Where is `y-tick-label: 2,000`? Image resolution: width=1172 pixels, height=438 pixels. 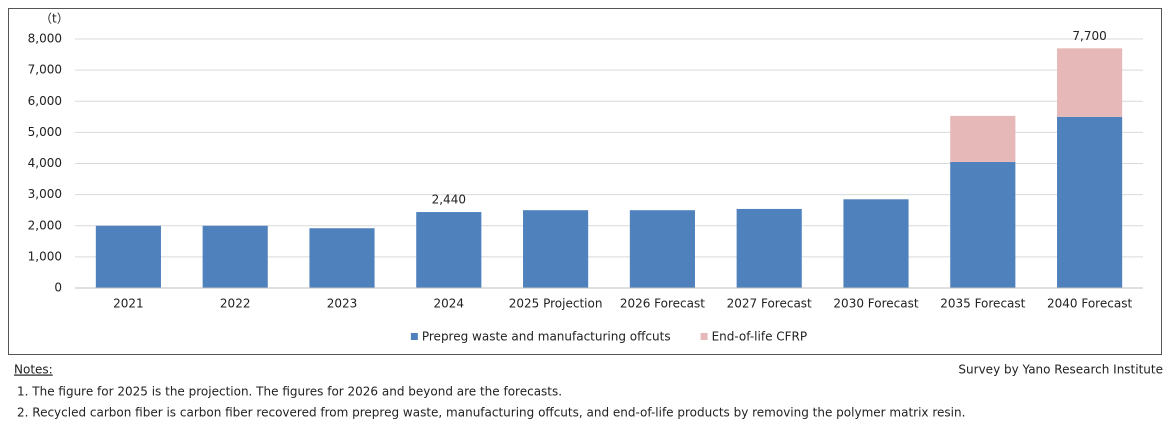
y-tick-label: 2,000 is located at coordinates (45, 225).